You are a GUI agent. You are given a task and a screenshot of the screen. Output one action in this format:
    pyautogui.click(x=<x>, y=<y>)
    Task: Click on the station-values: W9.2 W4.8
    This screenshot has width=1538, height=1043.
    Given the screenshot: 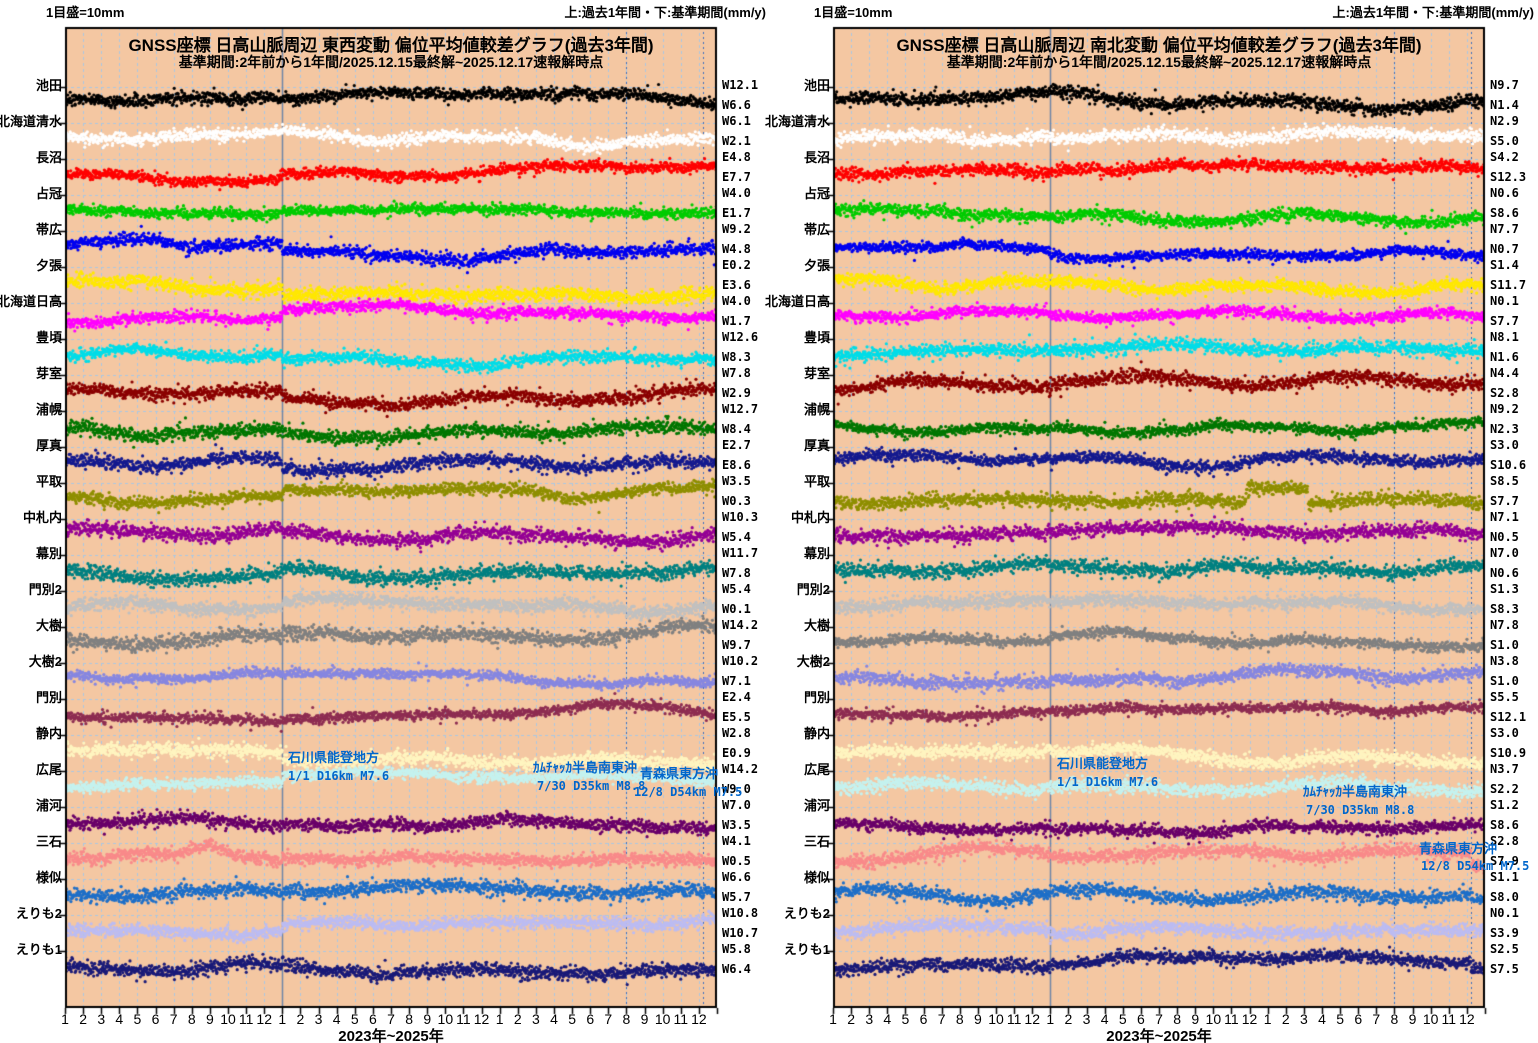 What is the action you would take?
    pyautogui.click(x=736, y=239)
    